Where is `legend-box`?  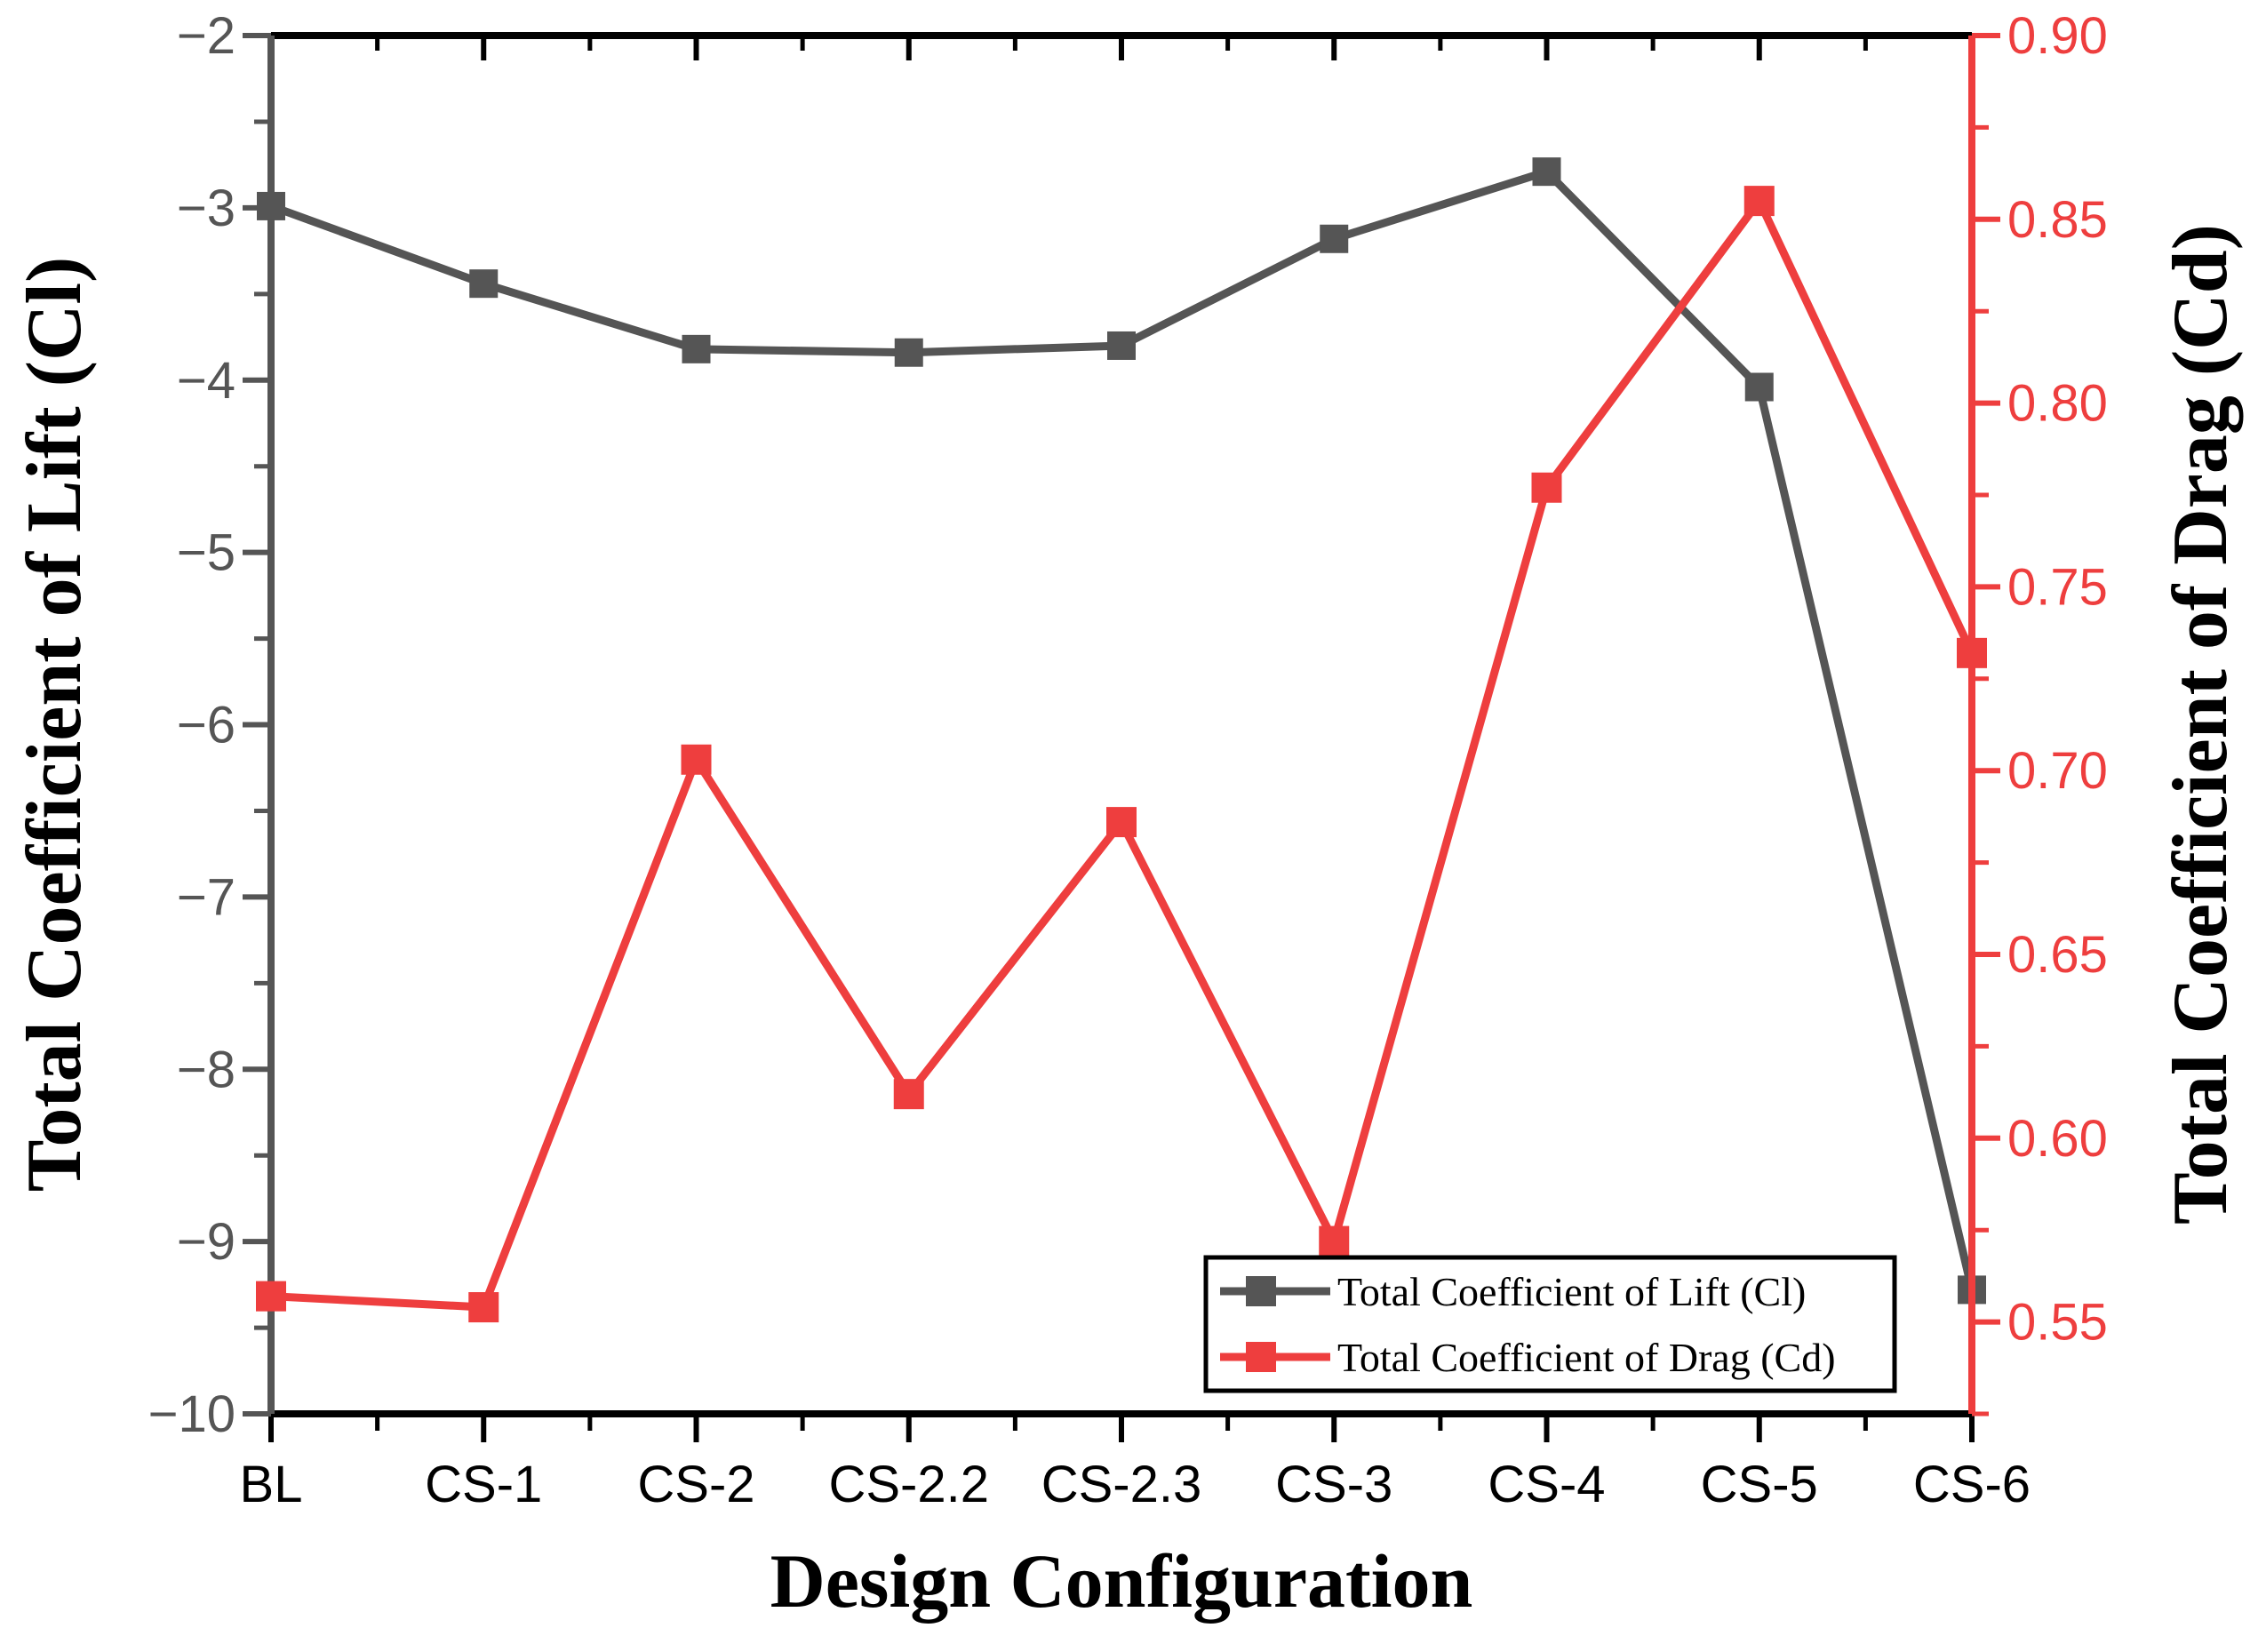 legend-box is located at coordinates (1550, 1324).